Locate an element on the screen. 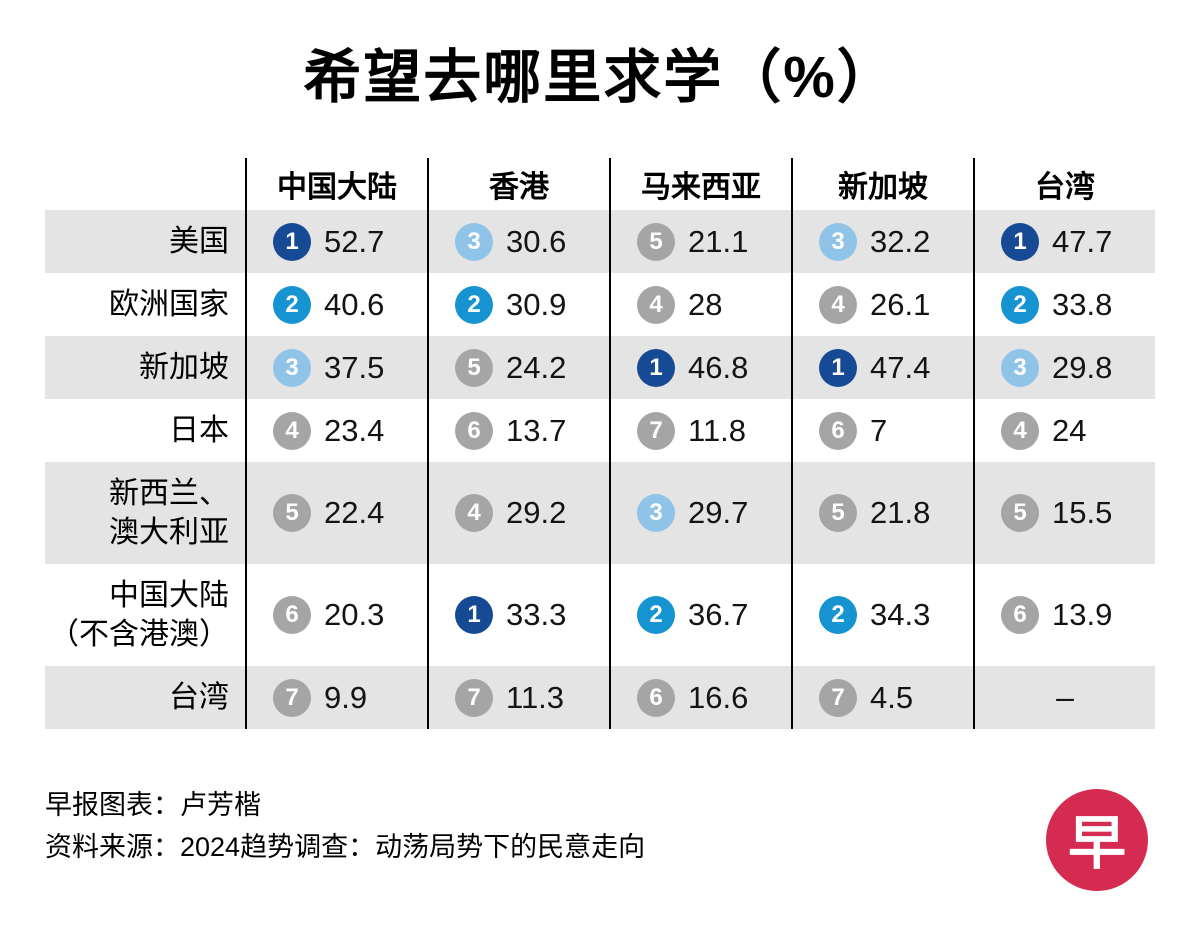  zaobao-logo-glyph: 早 is located at coordinates (1096, 843).